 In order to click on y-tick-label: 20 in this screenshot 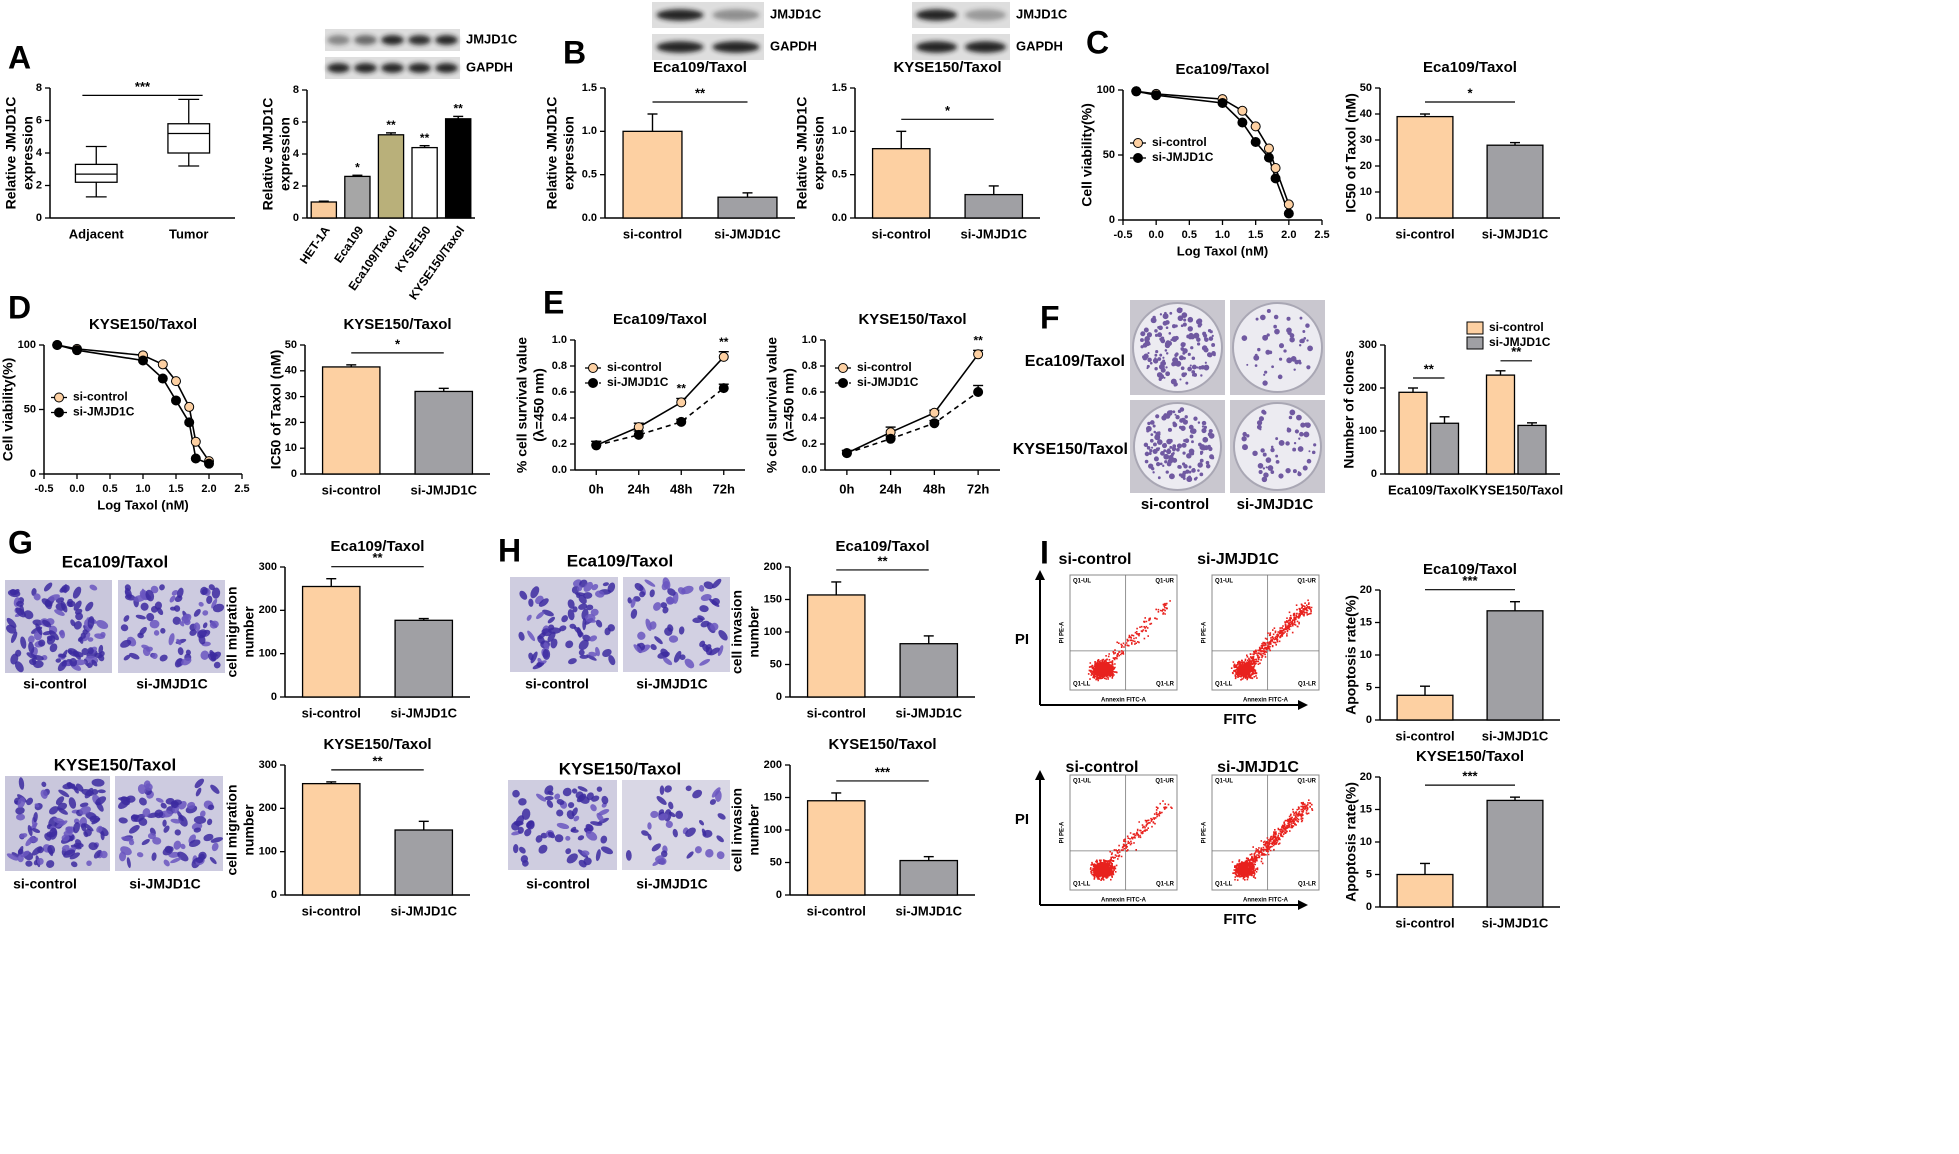, I will do `click(1366, 777)`.